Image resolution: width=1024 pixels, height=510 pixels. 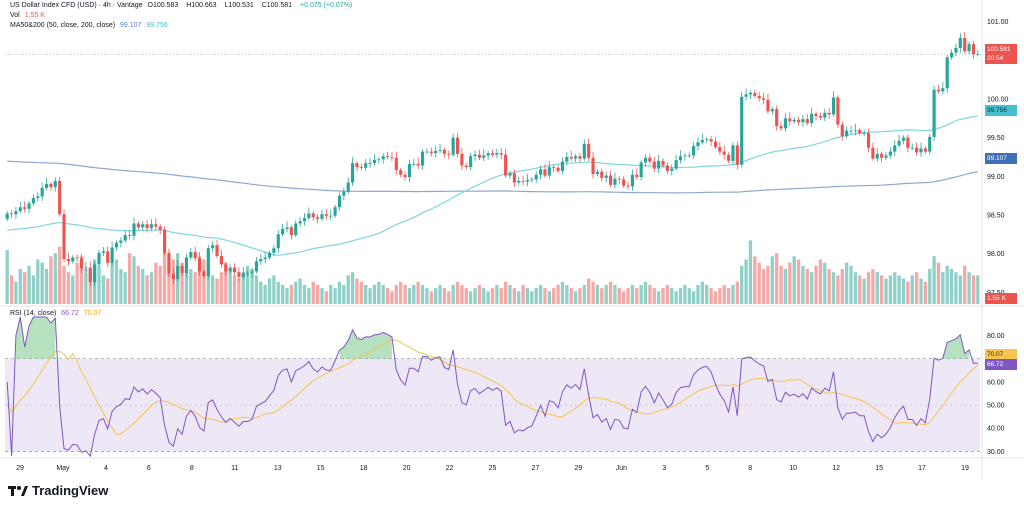 What do you see at coordinates (996, 336) in the screenshot?
I see `rsi-tick-label: 80.00` at bounding box center [996, 336].